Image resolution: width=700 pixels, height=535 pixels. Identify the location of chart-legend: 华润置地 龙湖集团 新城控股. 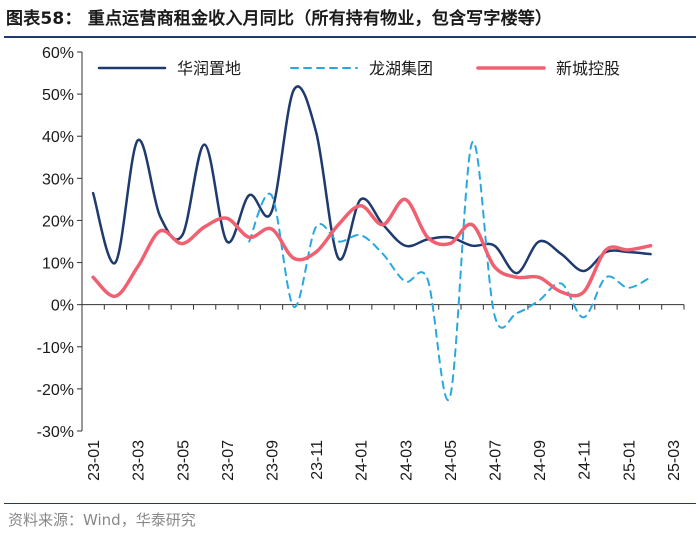
(358, 68).